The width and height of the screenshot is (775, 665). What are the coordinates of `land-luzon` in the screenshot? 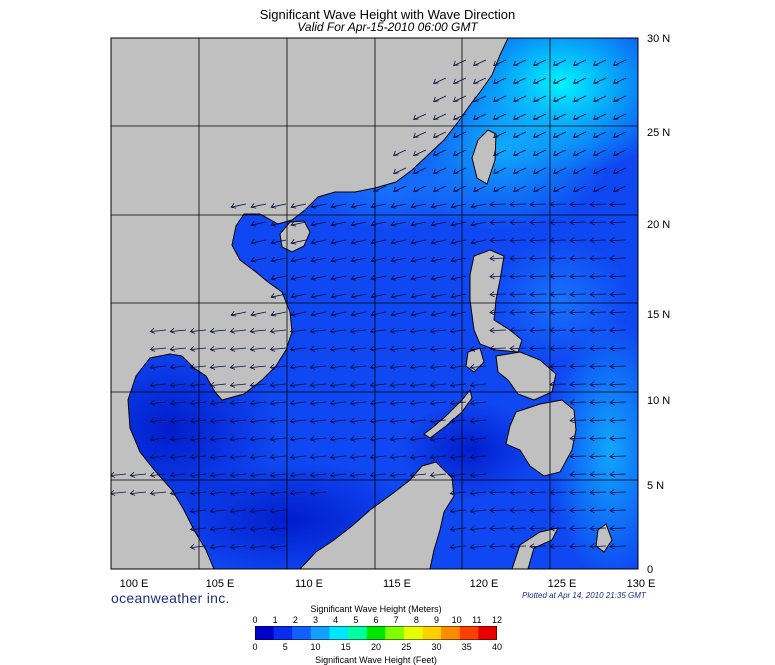 It's located at (496, 301).